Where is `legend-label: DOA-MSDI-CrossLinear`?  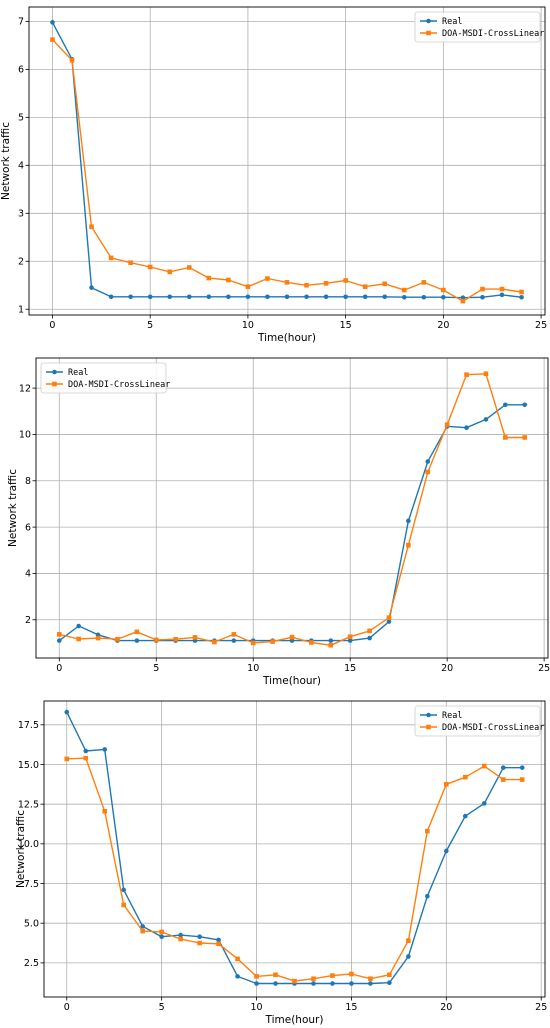 legend-label: DOA-MSDI-CrossLinear is located at coordinates (119, 385).